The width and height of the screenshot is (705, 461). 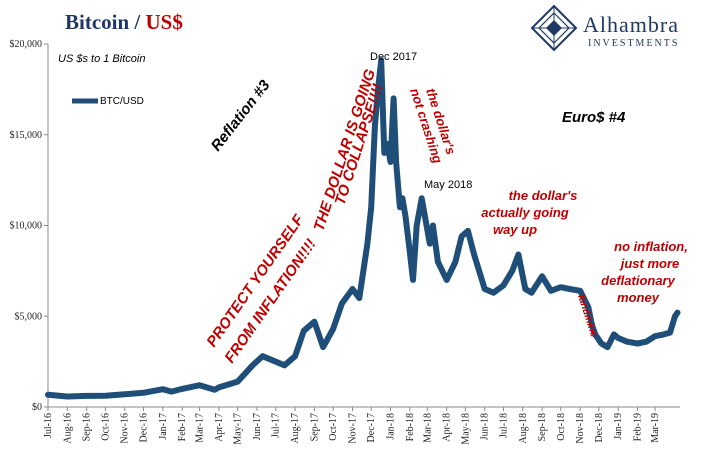 What do you see at coordinates (29, 316) in the screenshot?
I see `y-tick-label: $5,000` at bounding box center [29, 316].